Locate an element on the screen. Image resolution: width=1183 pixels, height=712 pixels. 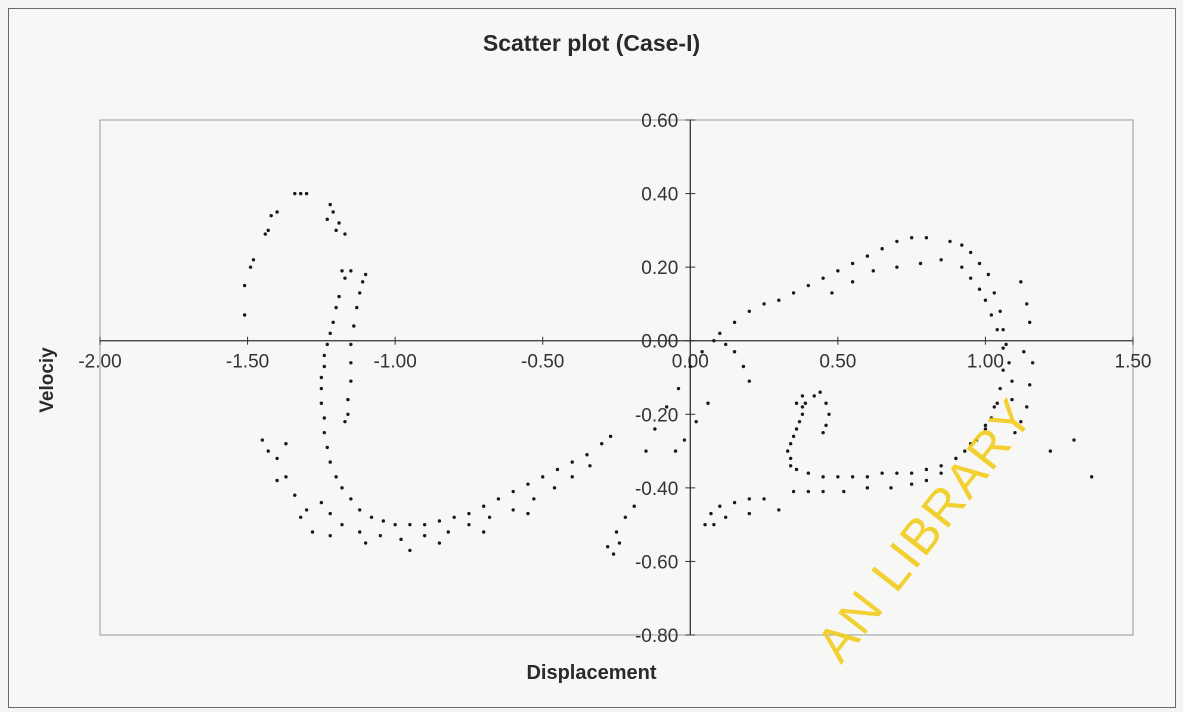
chart-title: Scatter plot (Case-I) is located at coordinates (591, 43).